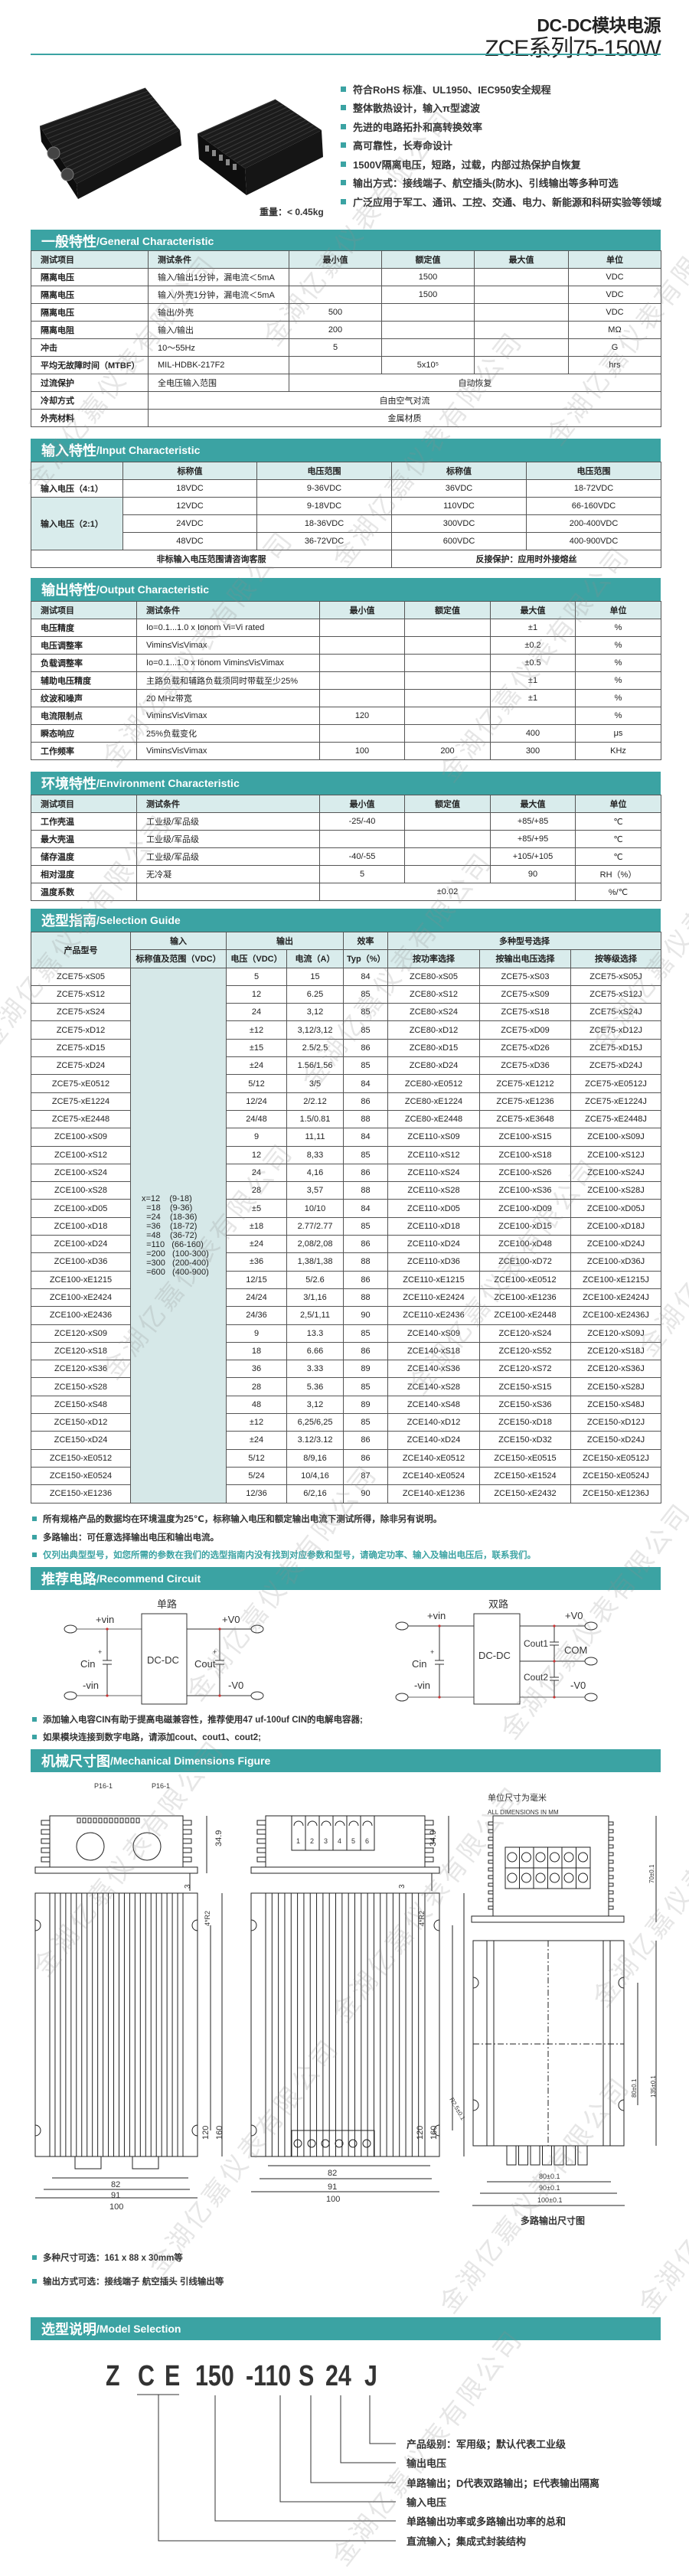 This screenshot has height=2576, width=689. Describe the element at coordinates (621, 1983) in the screenshot. I see `mount-notch` at that location.